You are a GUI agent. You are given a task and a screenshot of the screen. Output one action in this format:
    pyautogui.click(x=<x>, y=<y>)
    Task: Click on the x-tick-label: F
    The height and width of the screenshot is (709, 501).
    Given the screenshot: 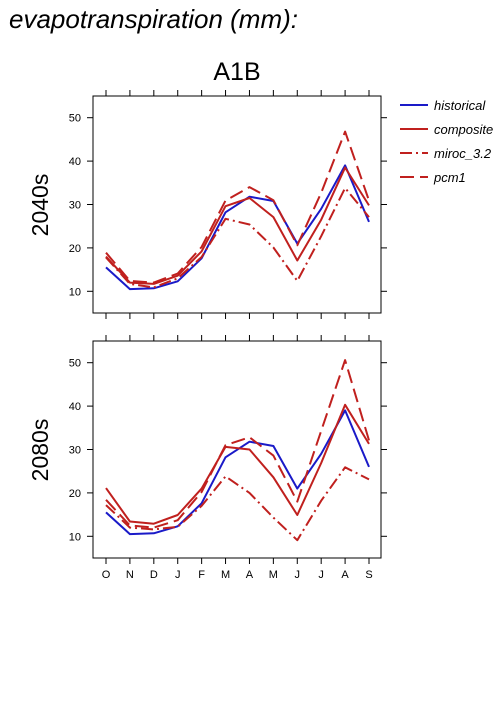 What is the action you would take?
    pyautogui.click(x=201, y=575)
    